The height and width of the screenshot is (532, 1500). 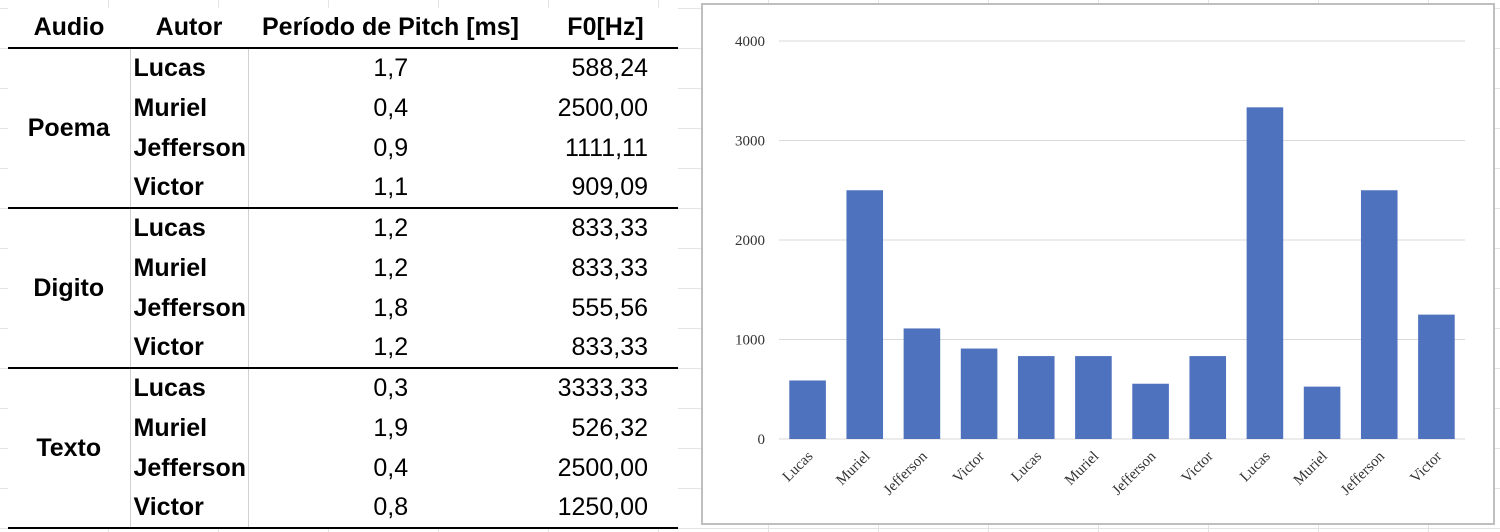 What do you see at coordinates (390, 188) in the screenshot?
I see `periodo-cell: 1,1` at bounding box center [390, 188].